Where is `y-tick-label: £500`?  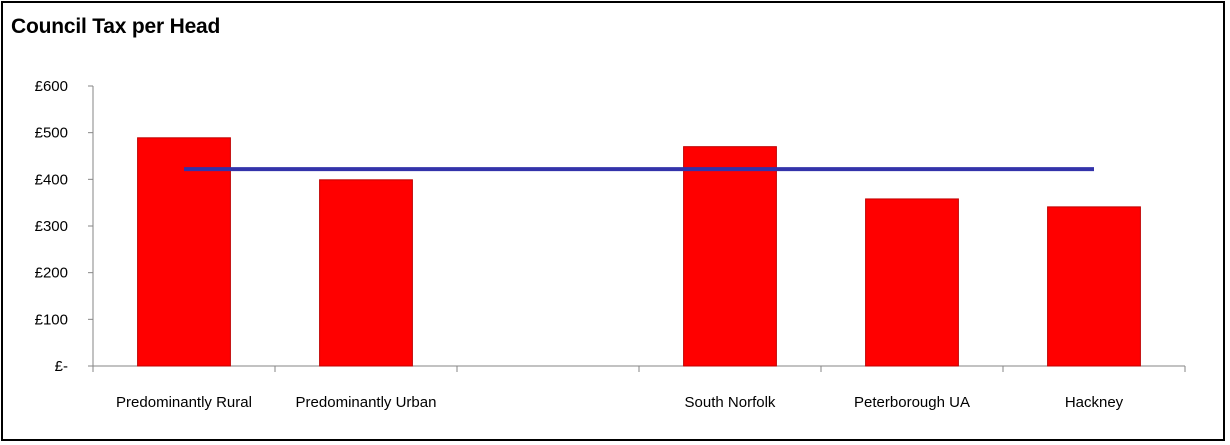 y-tick-label: £500 is located at coordinates (51, 133).